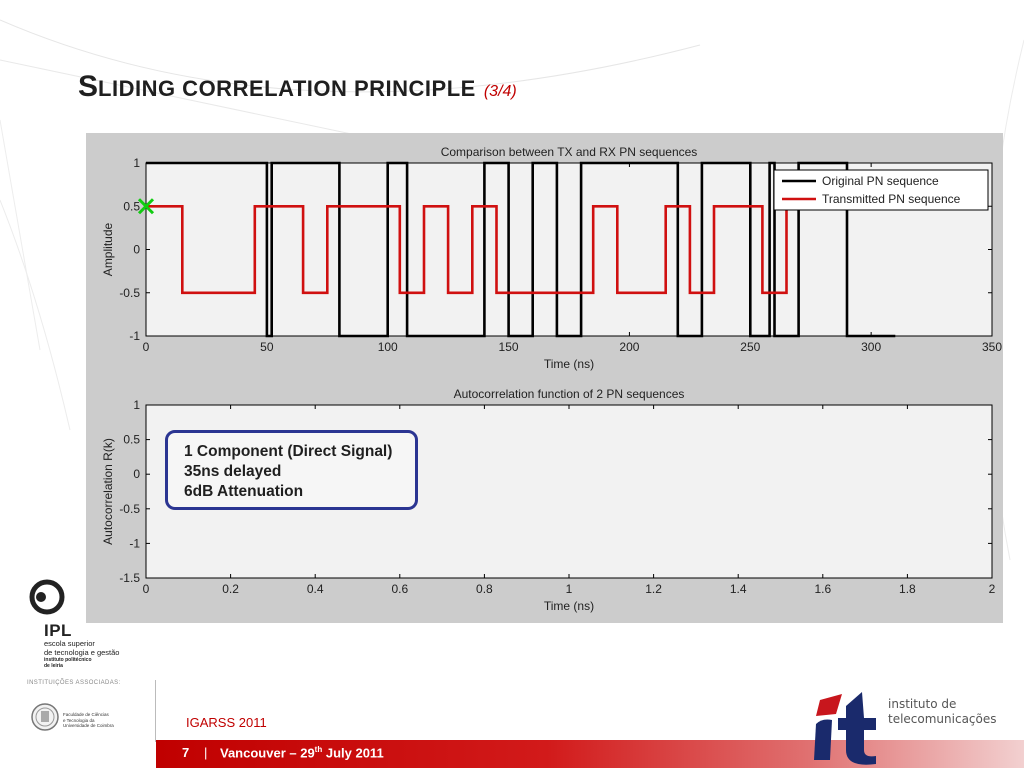 The height and width of the screenshot is (768, 1024). I want to click on annotation-line: 35ns delayed, so click(233, 471).